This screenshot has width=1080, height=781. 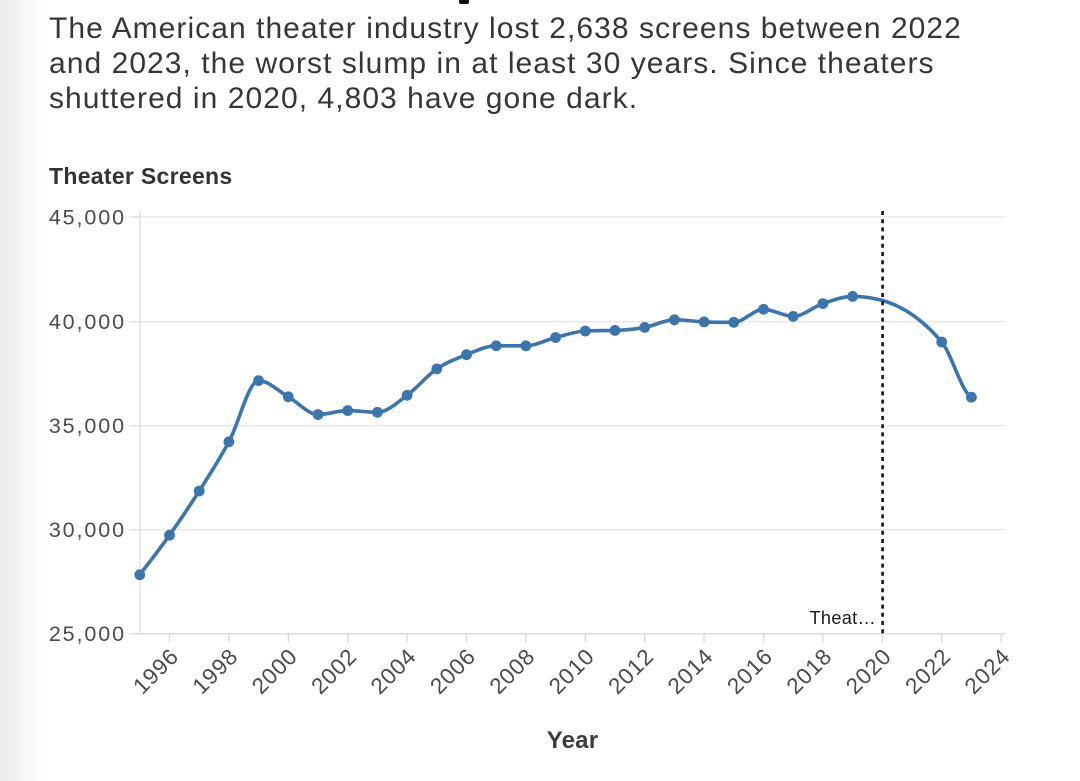 What do you see at coordinates (987, 671) in the screenshot?
I see `svg-text: 2024` at bounding box center [987, 671].